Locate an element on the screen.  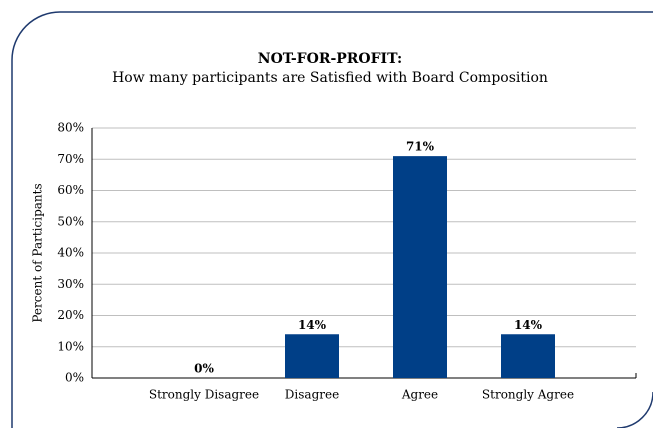
frame-corner is located at coordinates (634, 409).